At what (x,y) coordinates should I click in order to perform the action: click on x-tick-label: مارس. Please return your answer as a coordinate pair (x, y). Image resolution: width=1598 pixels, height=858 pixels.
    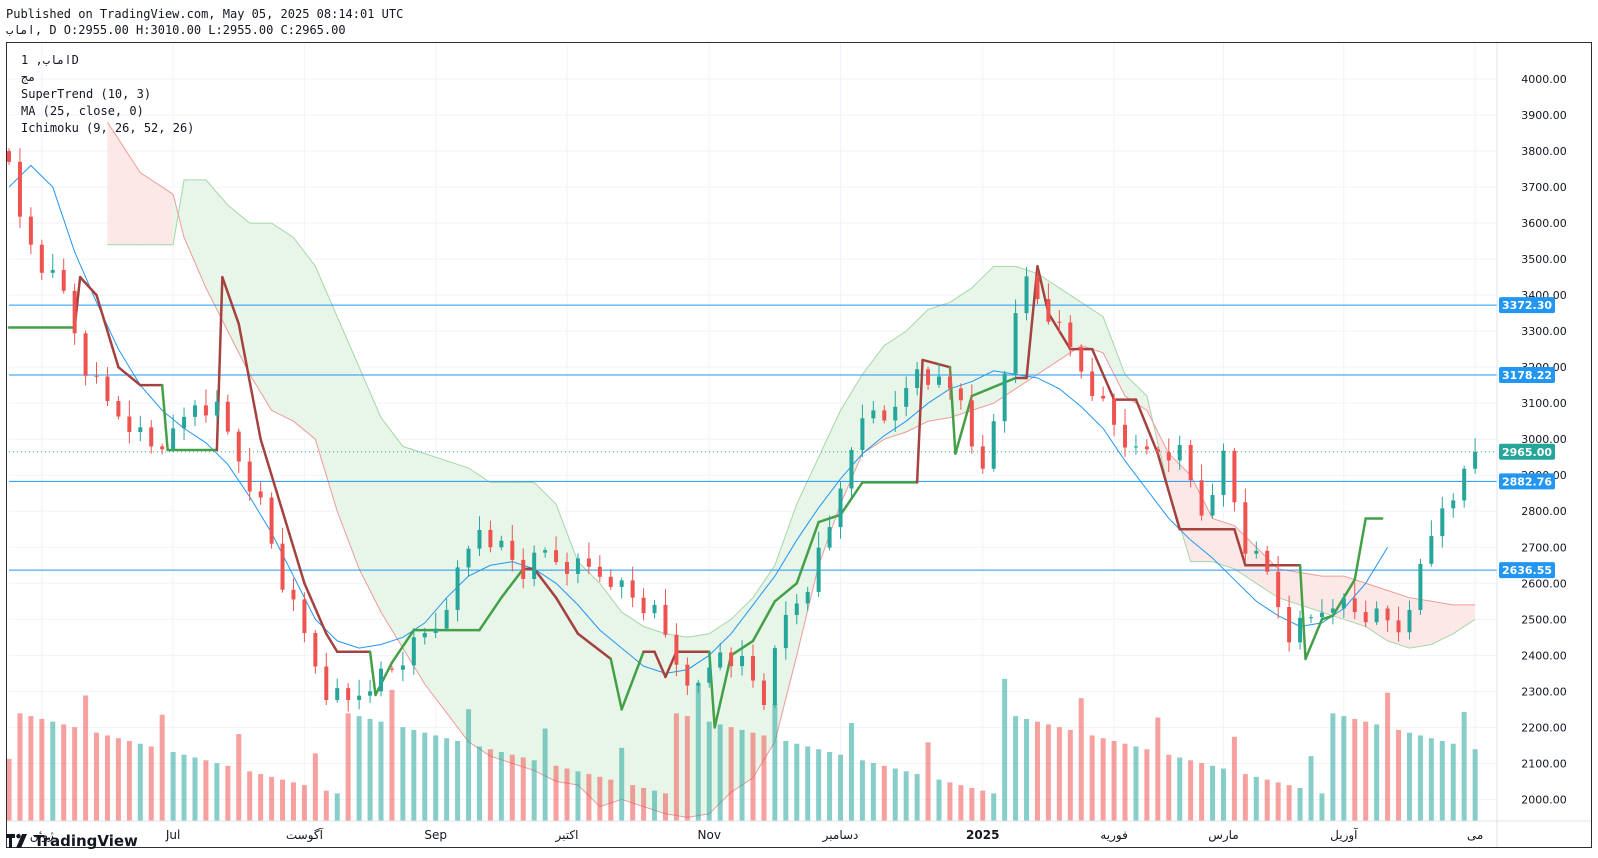
    Looking at the image, I should click on (1223, 835).